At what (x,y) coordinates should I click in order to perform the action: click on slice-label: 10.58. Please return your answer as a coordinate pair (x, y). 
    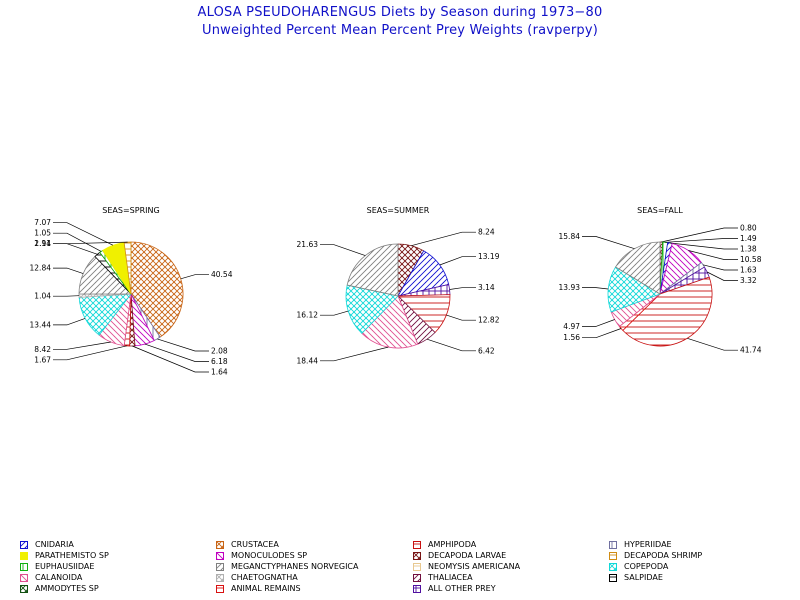
    Looking at the image, I should click on (751, 259).